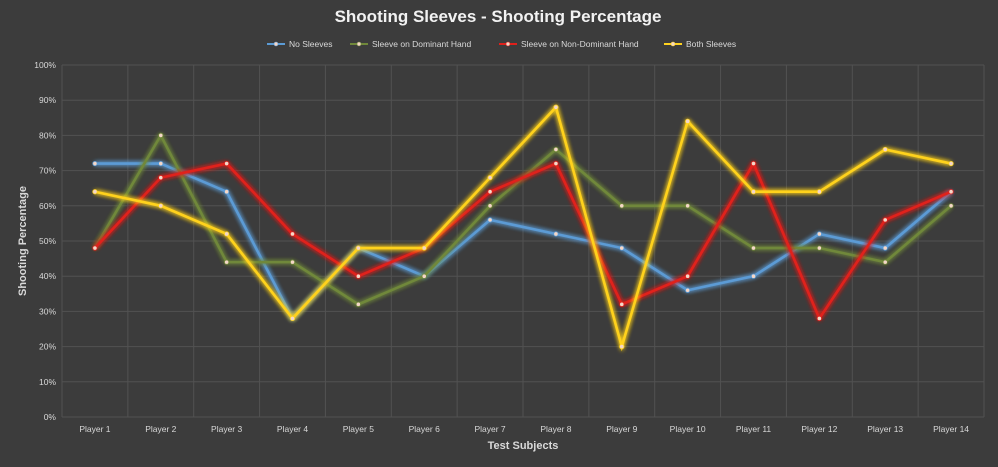  What do you see at coordinates (50, 417) in the screenshot?
I see `y-tick-label: 0%` at bounding box center [50, 417].